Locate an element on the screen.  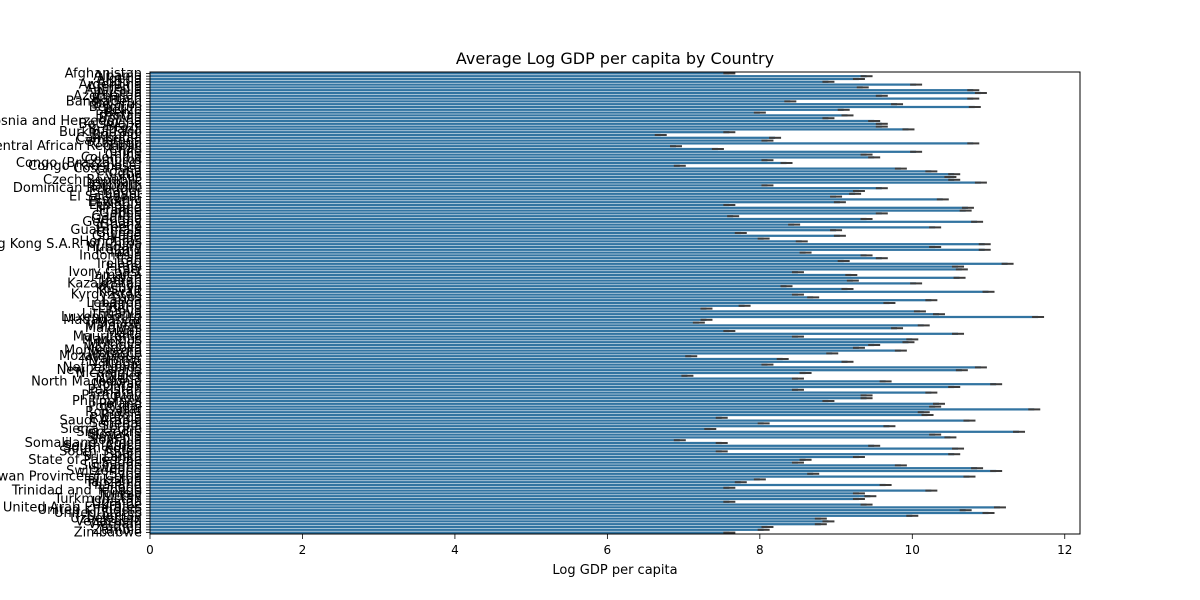
y-tick-label: Dominican Republic is located at coordinates (77, 188).